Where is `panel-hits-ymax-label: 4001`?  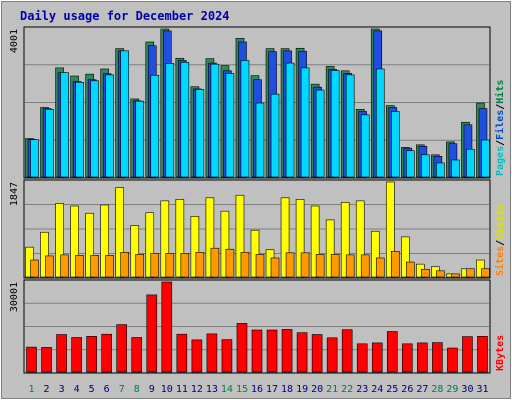
panel-hits-ymax-label: 4001 is located at coordinates (14, 41).